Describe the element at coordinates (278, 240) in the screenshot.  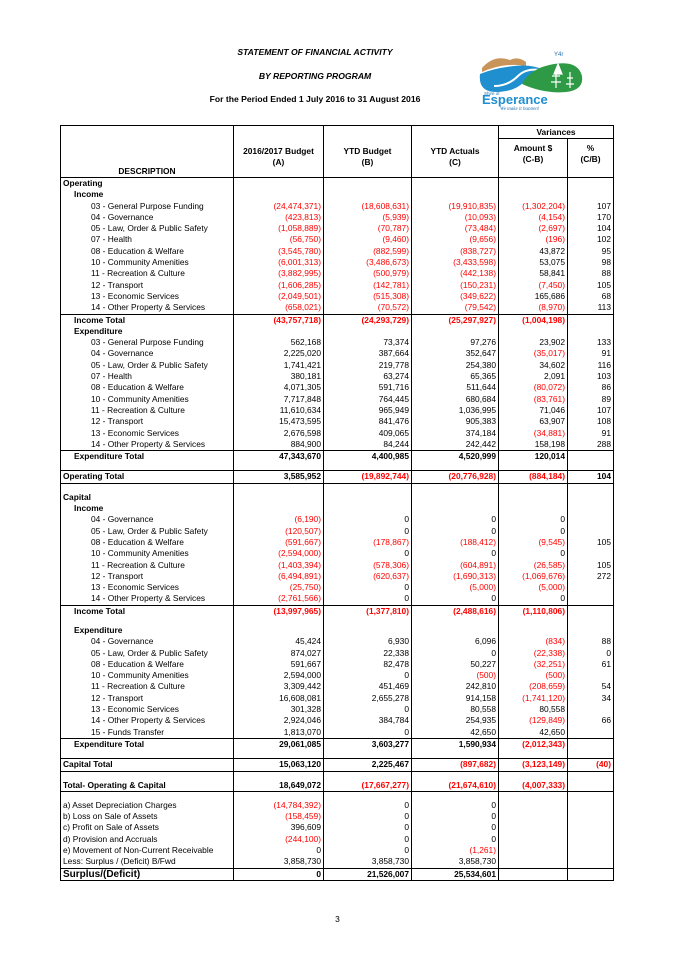
I see `budget-cell: (56,750)` at that location.